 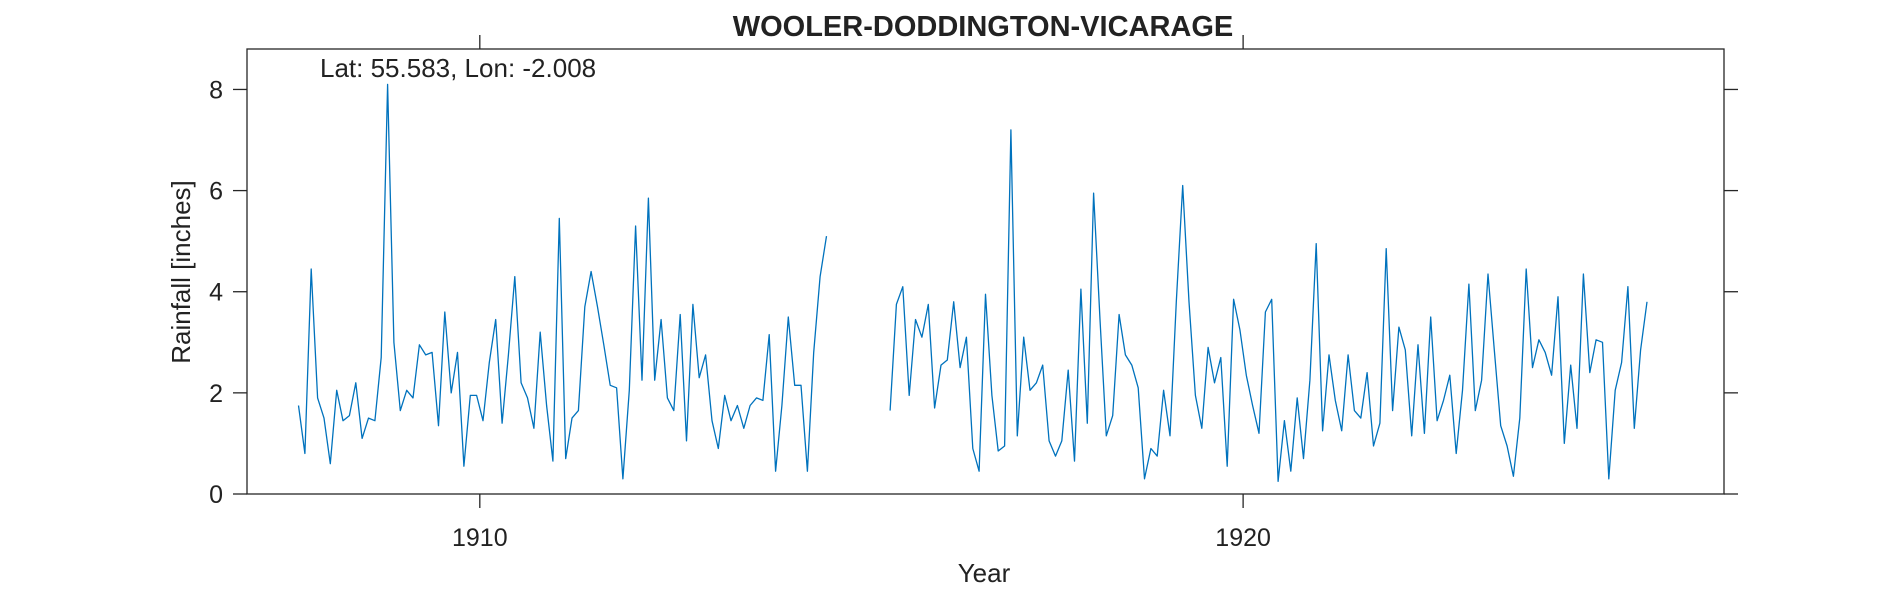 What do you see at coordinates (181, 272) in the screenshot?
I see `y-axis-label: Rainfall [inches]` at bounding box center [181, 272].